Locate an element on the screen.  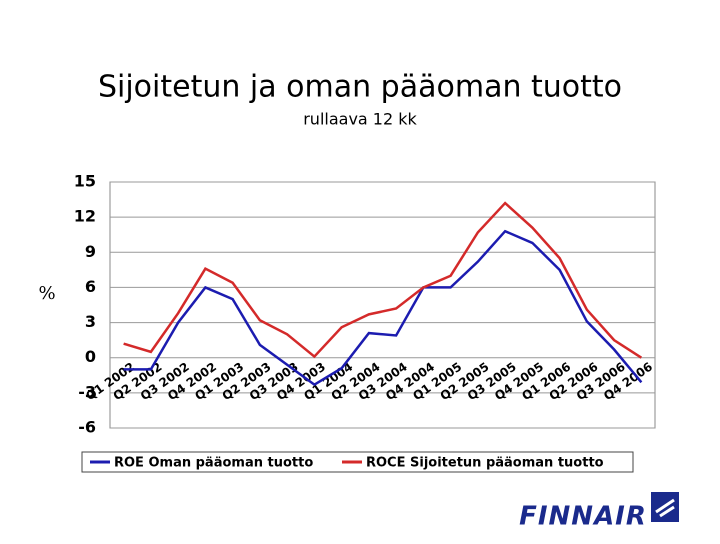
y-tick-label: 15 is located at coordinates (85, 181).